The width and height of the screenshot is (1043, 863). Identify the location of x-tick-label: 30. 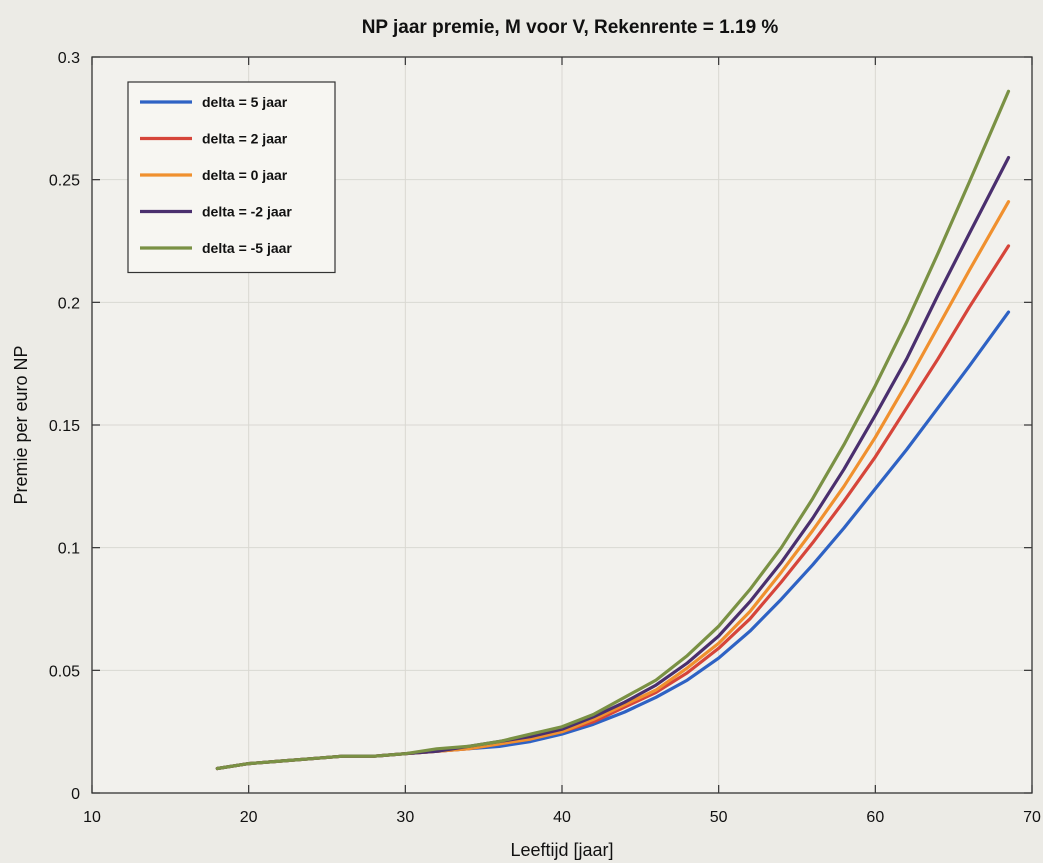
(405, 817).